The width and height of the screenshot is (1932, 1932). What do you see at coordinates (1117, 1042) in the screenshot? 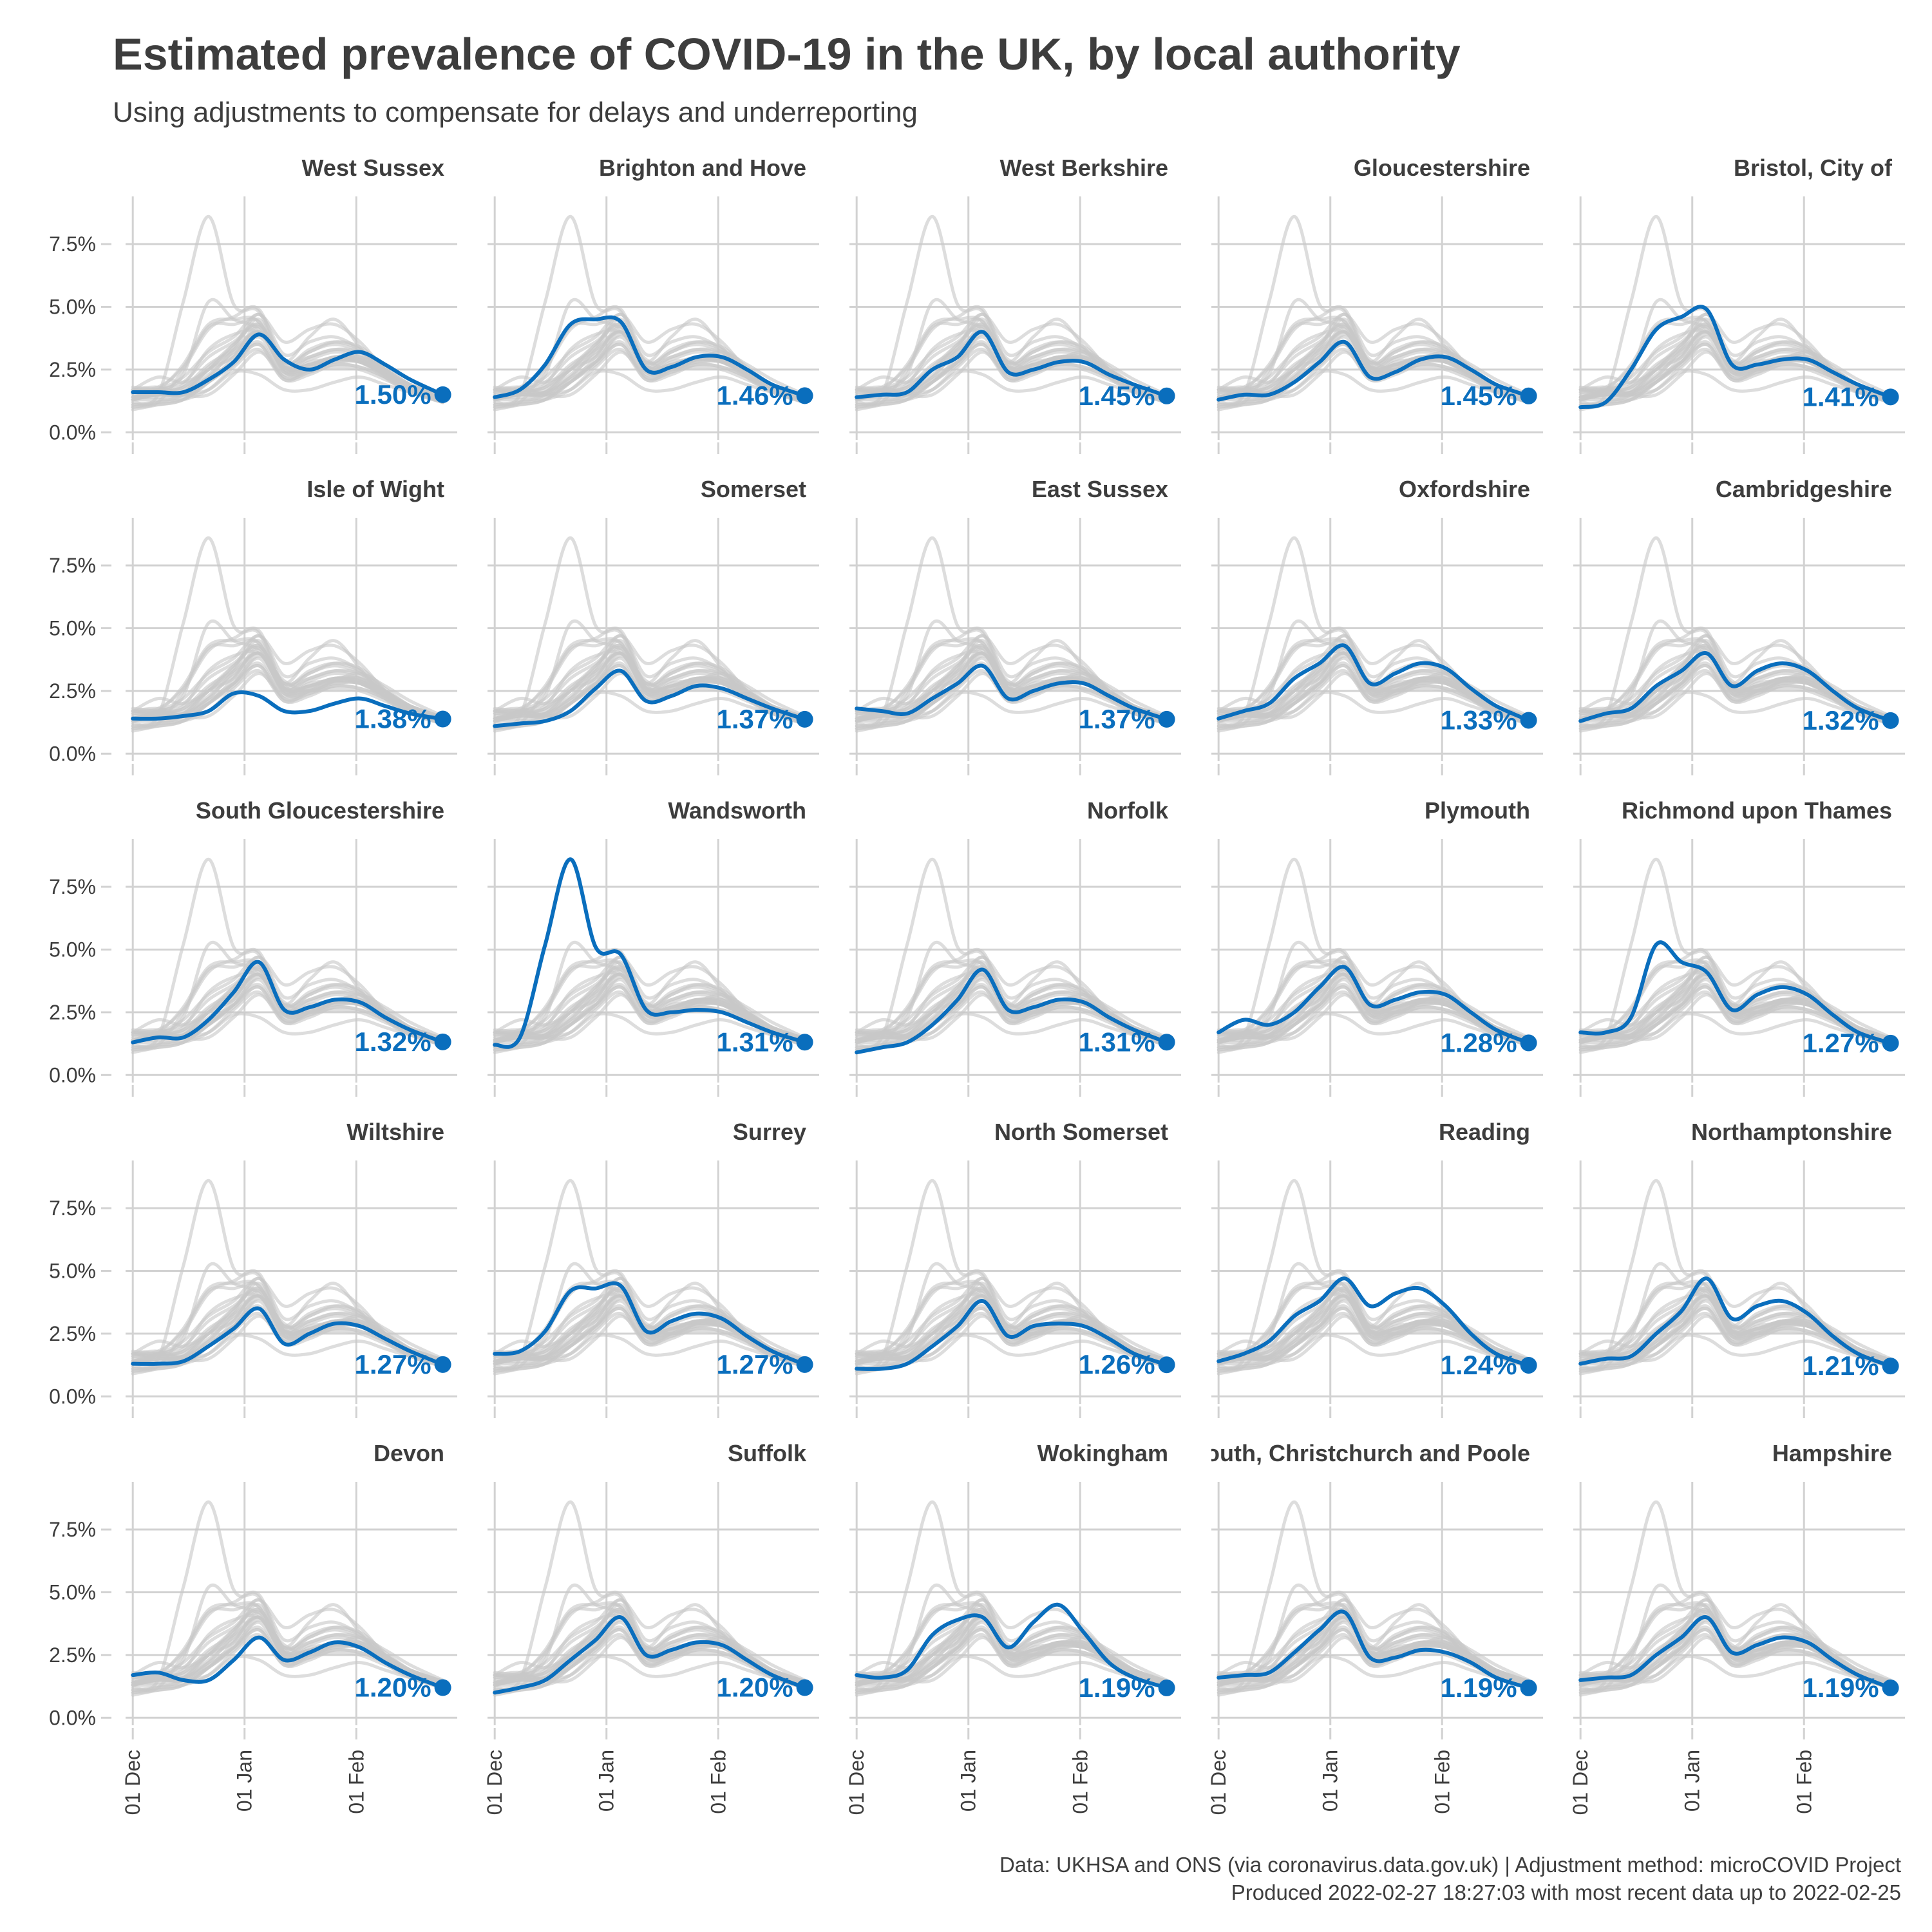
I see `latest-value-label: 1.31%` at bounding box center [1117, 1042].